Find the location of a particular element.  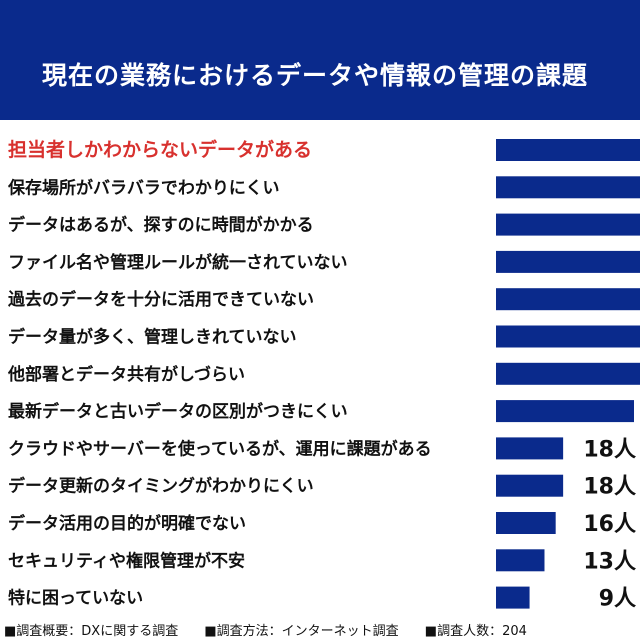

category-label-10: データ活用の目的が明確でない is located at coordinates (127, 523).